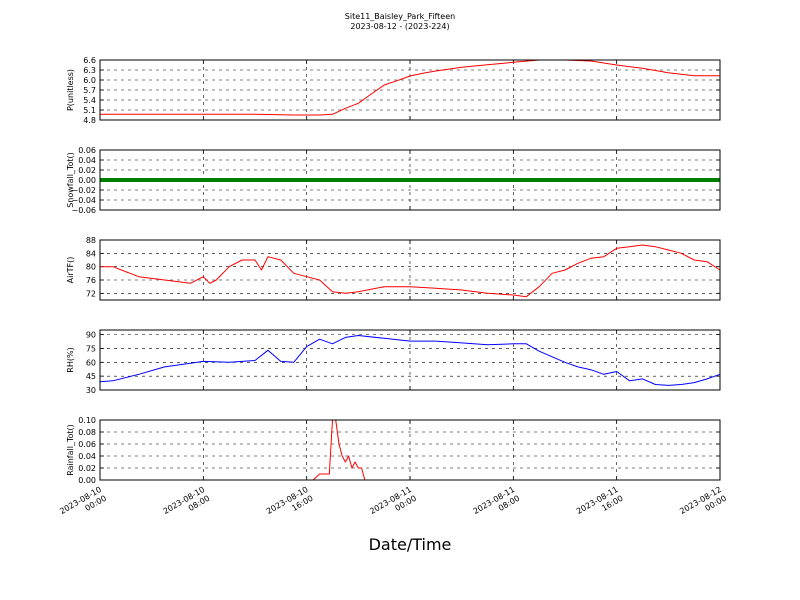  Describe the element at coordinates (83, 505) in the screenshot. I see `x-tick-label: 2023-08-1000:00` at that location.